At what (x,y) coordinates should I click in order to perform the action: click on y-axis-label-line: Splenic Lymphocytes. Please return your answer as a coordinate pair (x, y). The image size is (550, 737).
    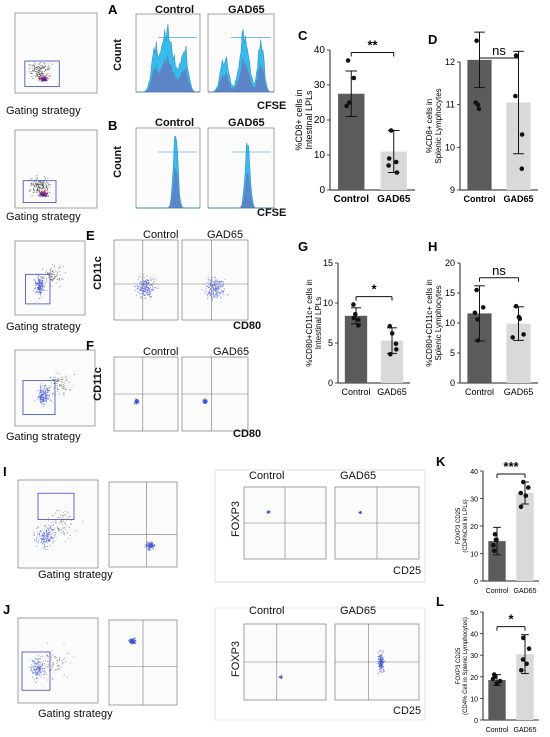
    Looking at the image, I should click on (438, 125).